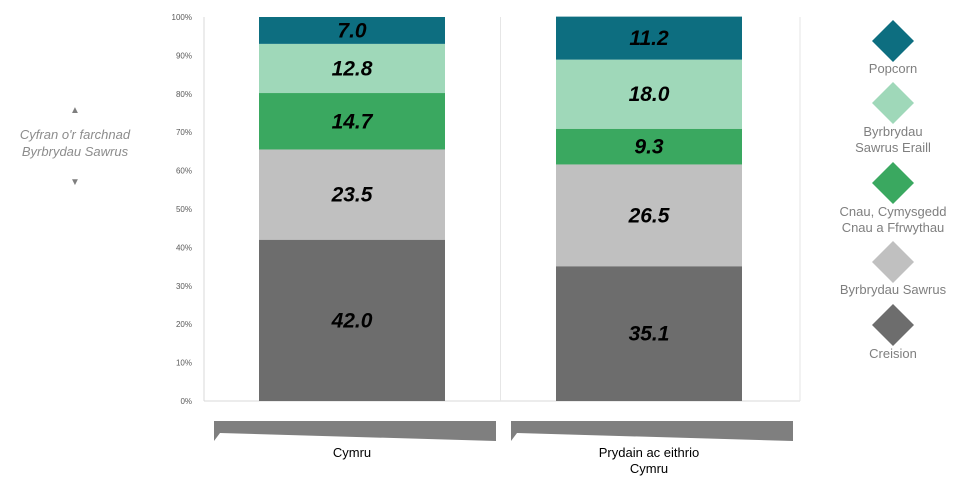  I want to click on data-label: 12.8, so click(352, 68).